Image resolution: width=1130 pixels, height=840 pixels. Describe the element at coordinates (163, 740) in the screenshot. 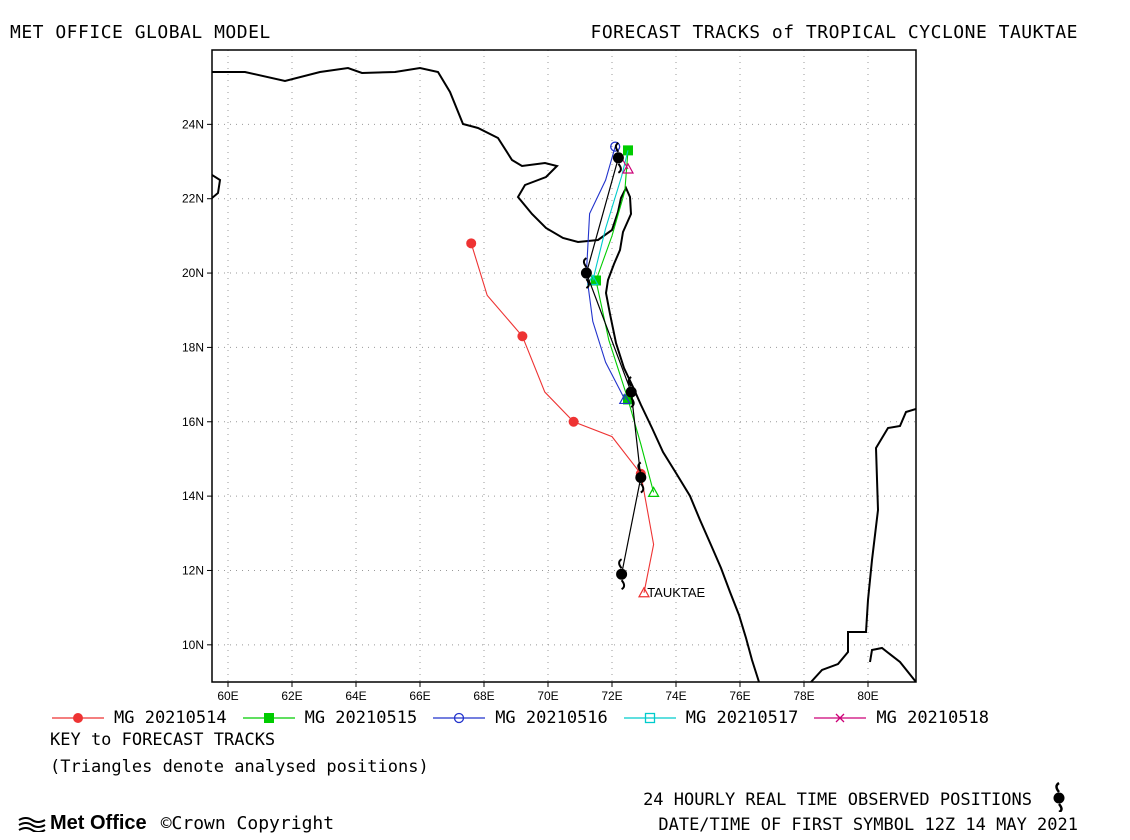

I see `key-title: KEY to FORECAST TRACKS` at that location.